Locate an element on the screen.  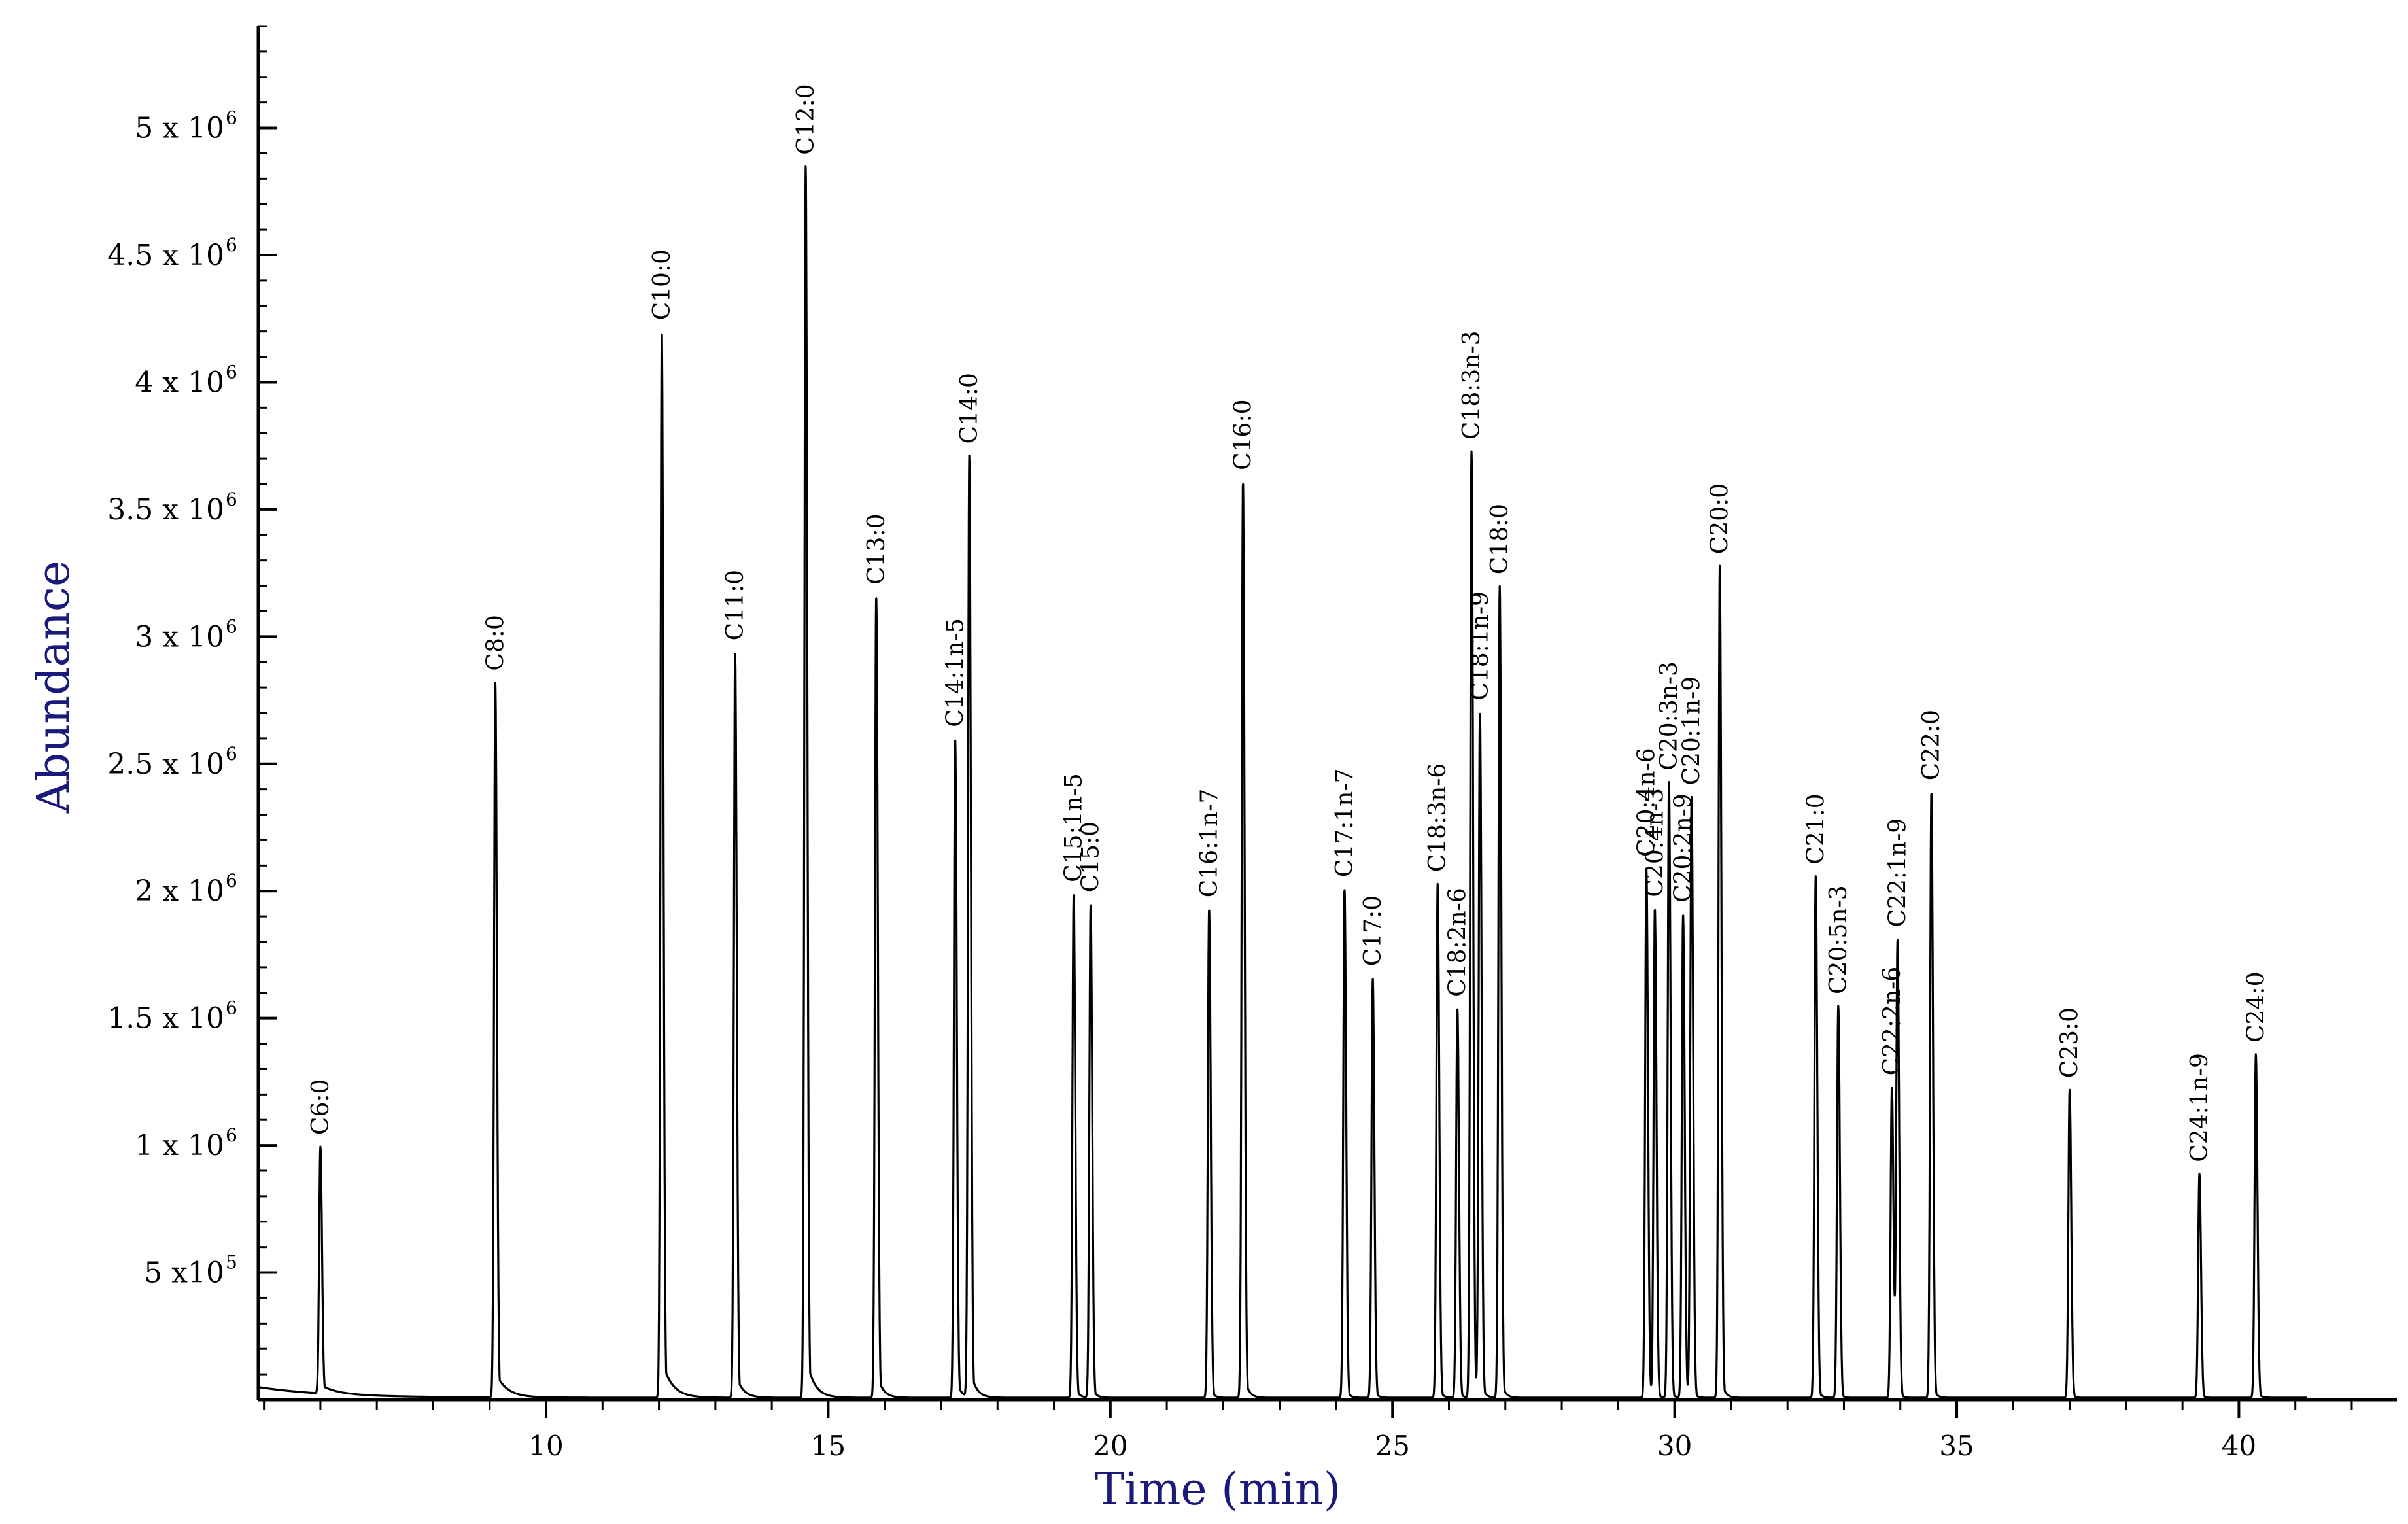
peak-label: C22:1n-9 is located at coordinates (1898, 872).